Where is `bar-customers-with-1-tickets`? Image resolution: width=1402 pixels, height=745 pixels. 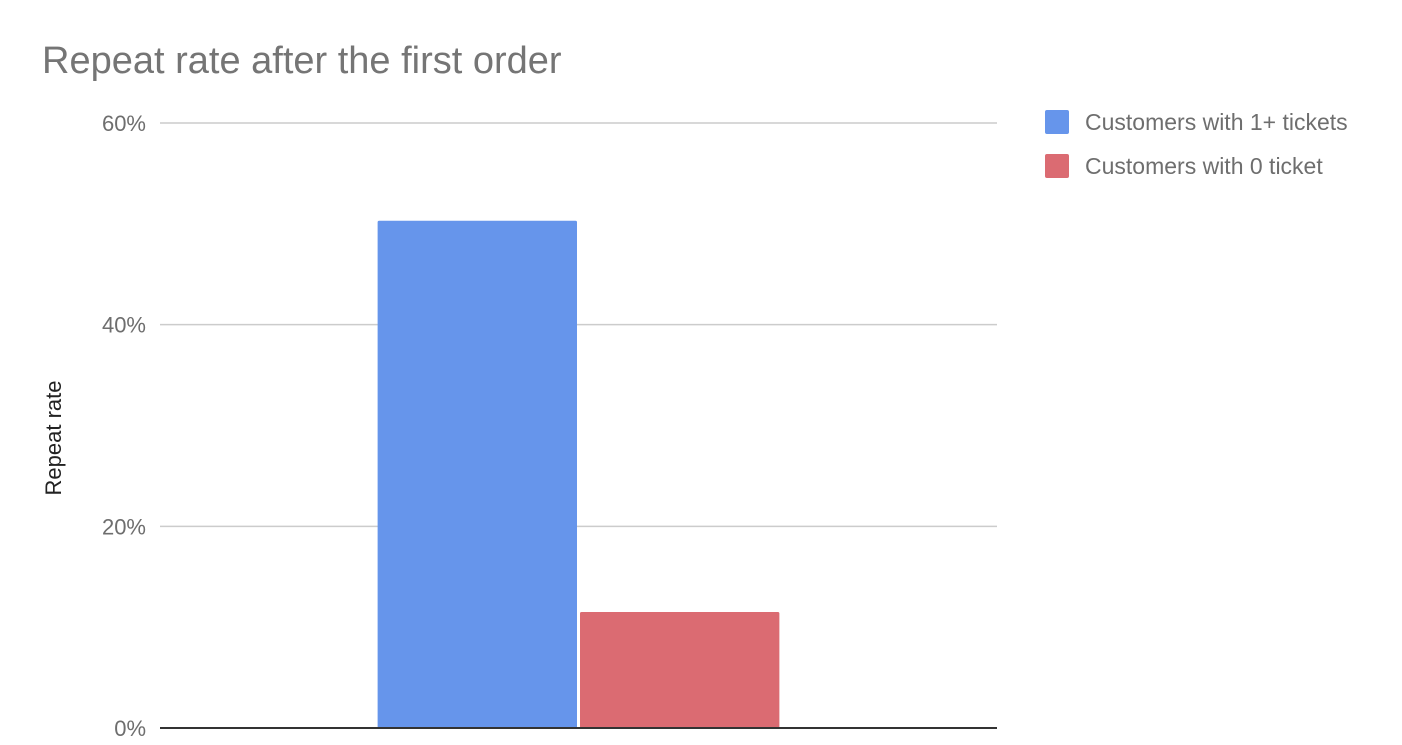 bar-customers-with-1-tickets is located at coordinates (477, 474).